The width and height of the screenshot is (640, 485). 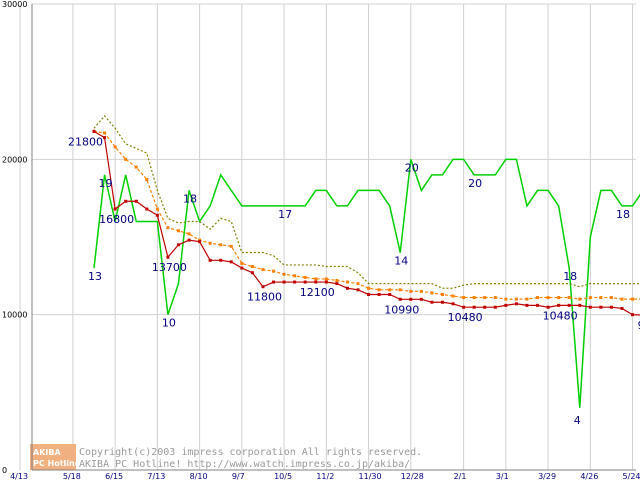 I want to click on data-label: 16800, so click(x=116, y=219).